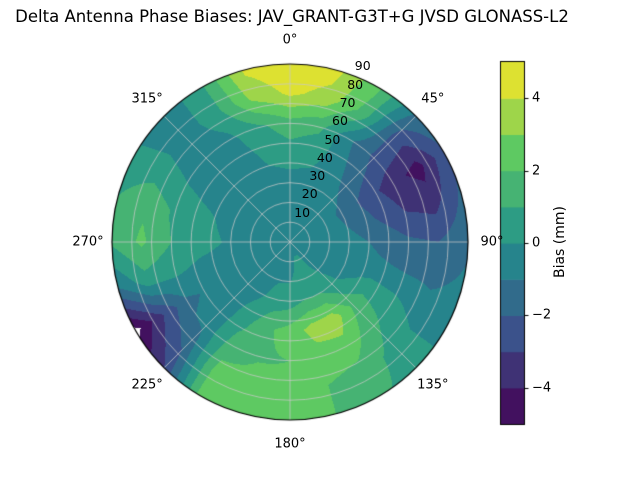 This screenshot has height=480, width=640. Describe the element at coordinates (302, 212) in the screenshot. I see `radial-tick-label-10: 10` at that location.